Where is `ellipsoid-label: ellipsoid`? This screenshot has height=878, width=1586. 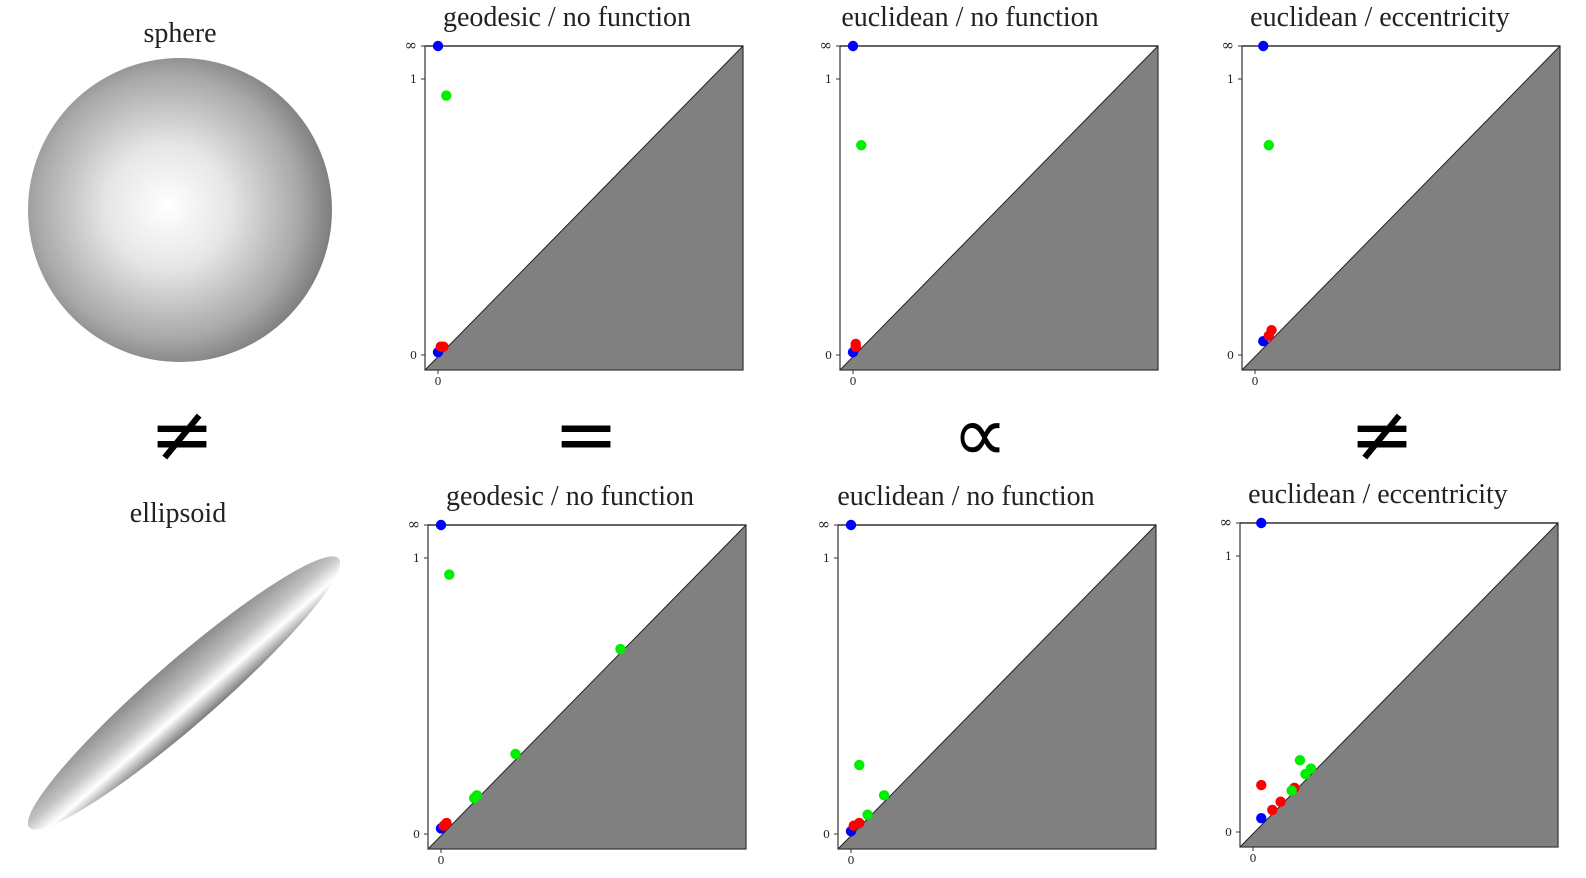
ellipsoid-label: ellipsoid is located at coordinates (178, 513).